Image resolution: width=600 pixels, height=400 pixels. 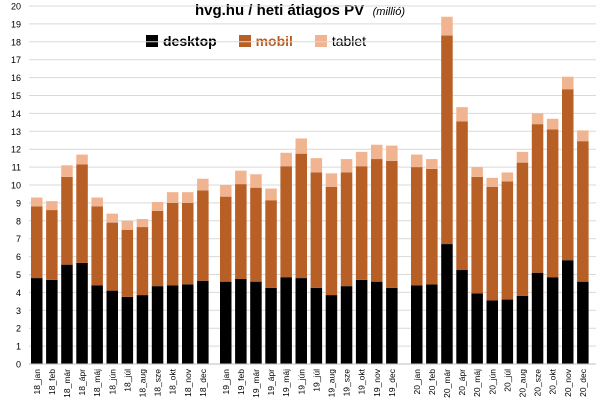 I want to click on x-tick-label: 18_okt, so click(x=173, y=381).